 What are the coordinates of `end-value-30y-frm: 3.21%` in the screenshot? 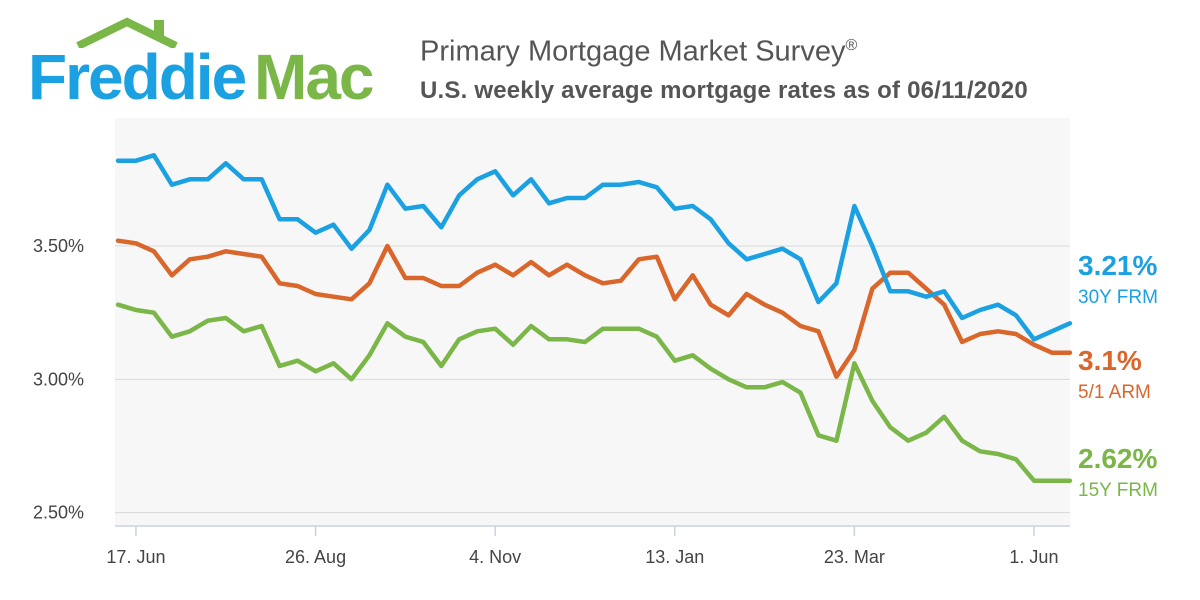 It's located at (1117, 265).